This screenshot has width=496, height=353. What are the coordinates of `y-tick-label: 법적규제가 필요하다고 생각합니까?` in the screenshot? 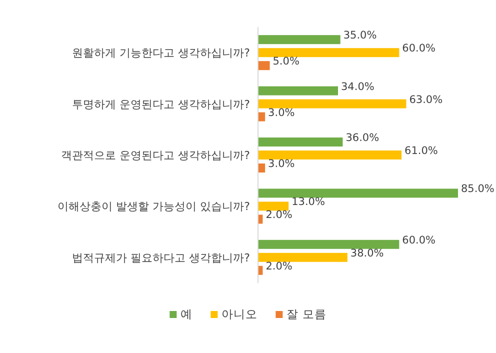 It's located at (161, 257).